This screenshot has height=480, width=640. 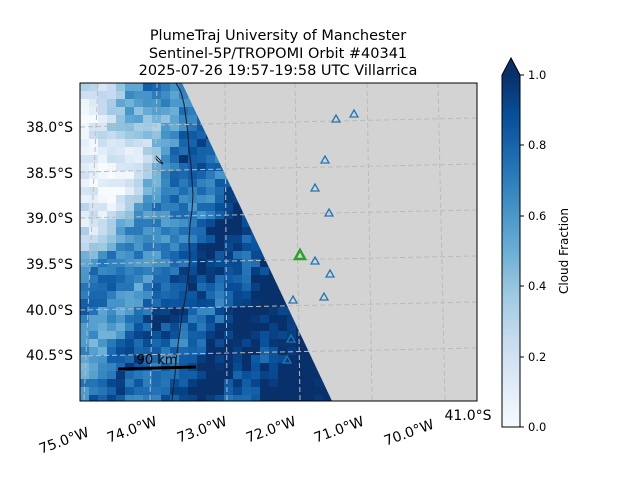 I want to click on colorbar-extend-triangle, so click(x=511, y=66).